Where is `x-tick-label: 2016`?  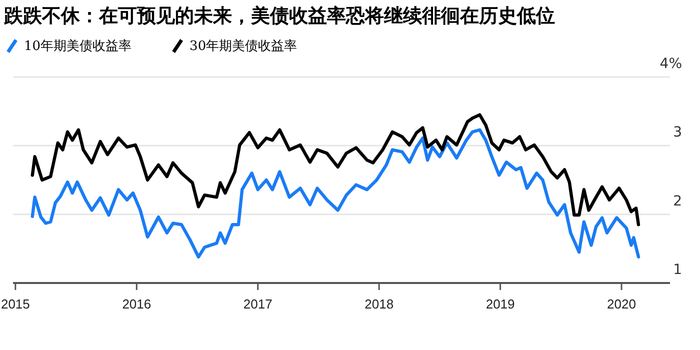
x-tick-label: 2016 is located at coordinates (137, 304).